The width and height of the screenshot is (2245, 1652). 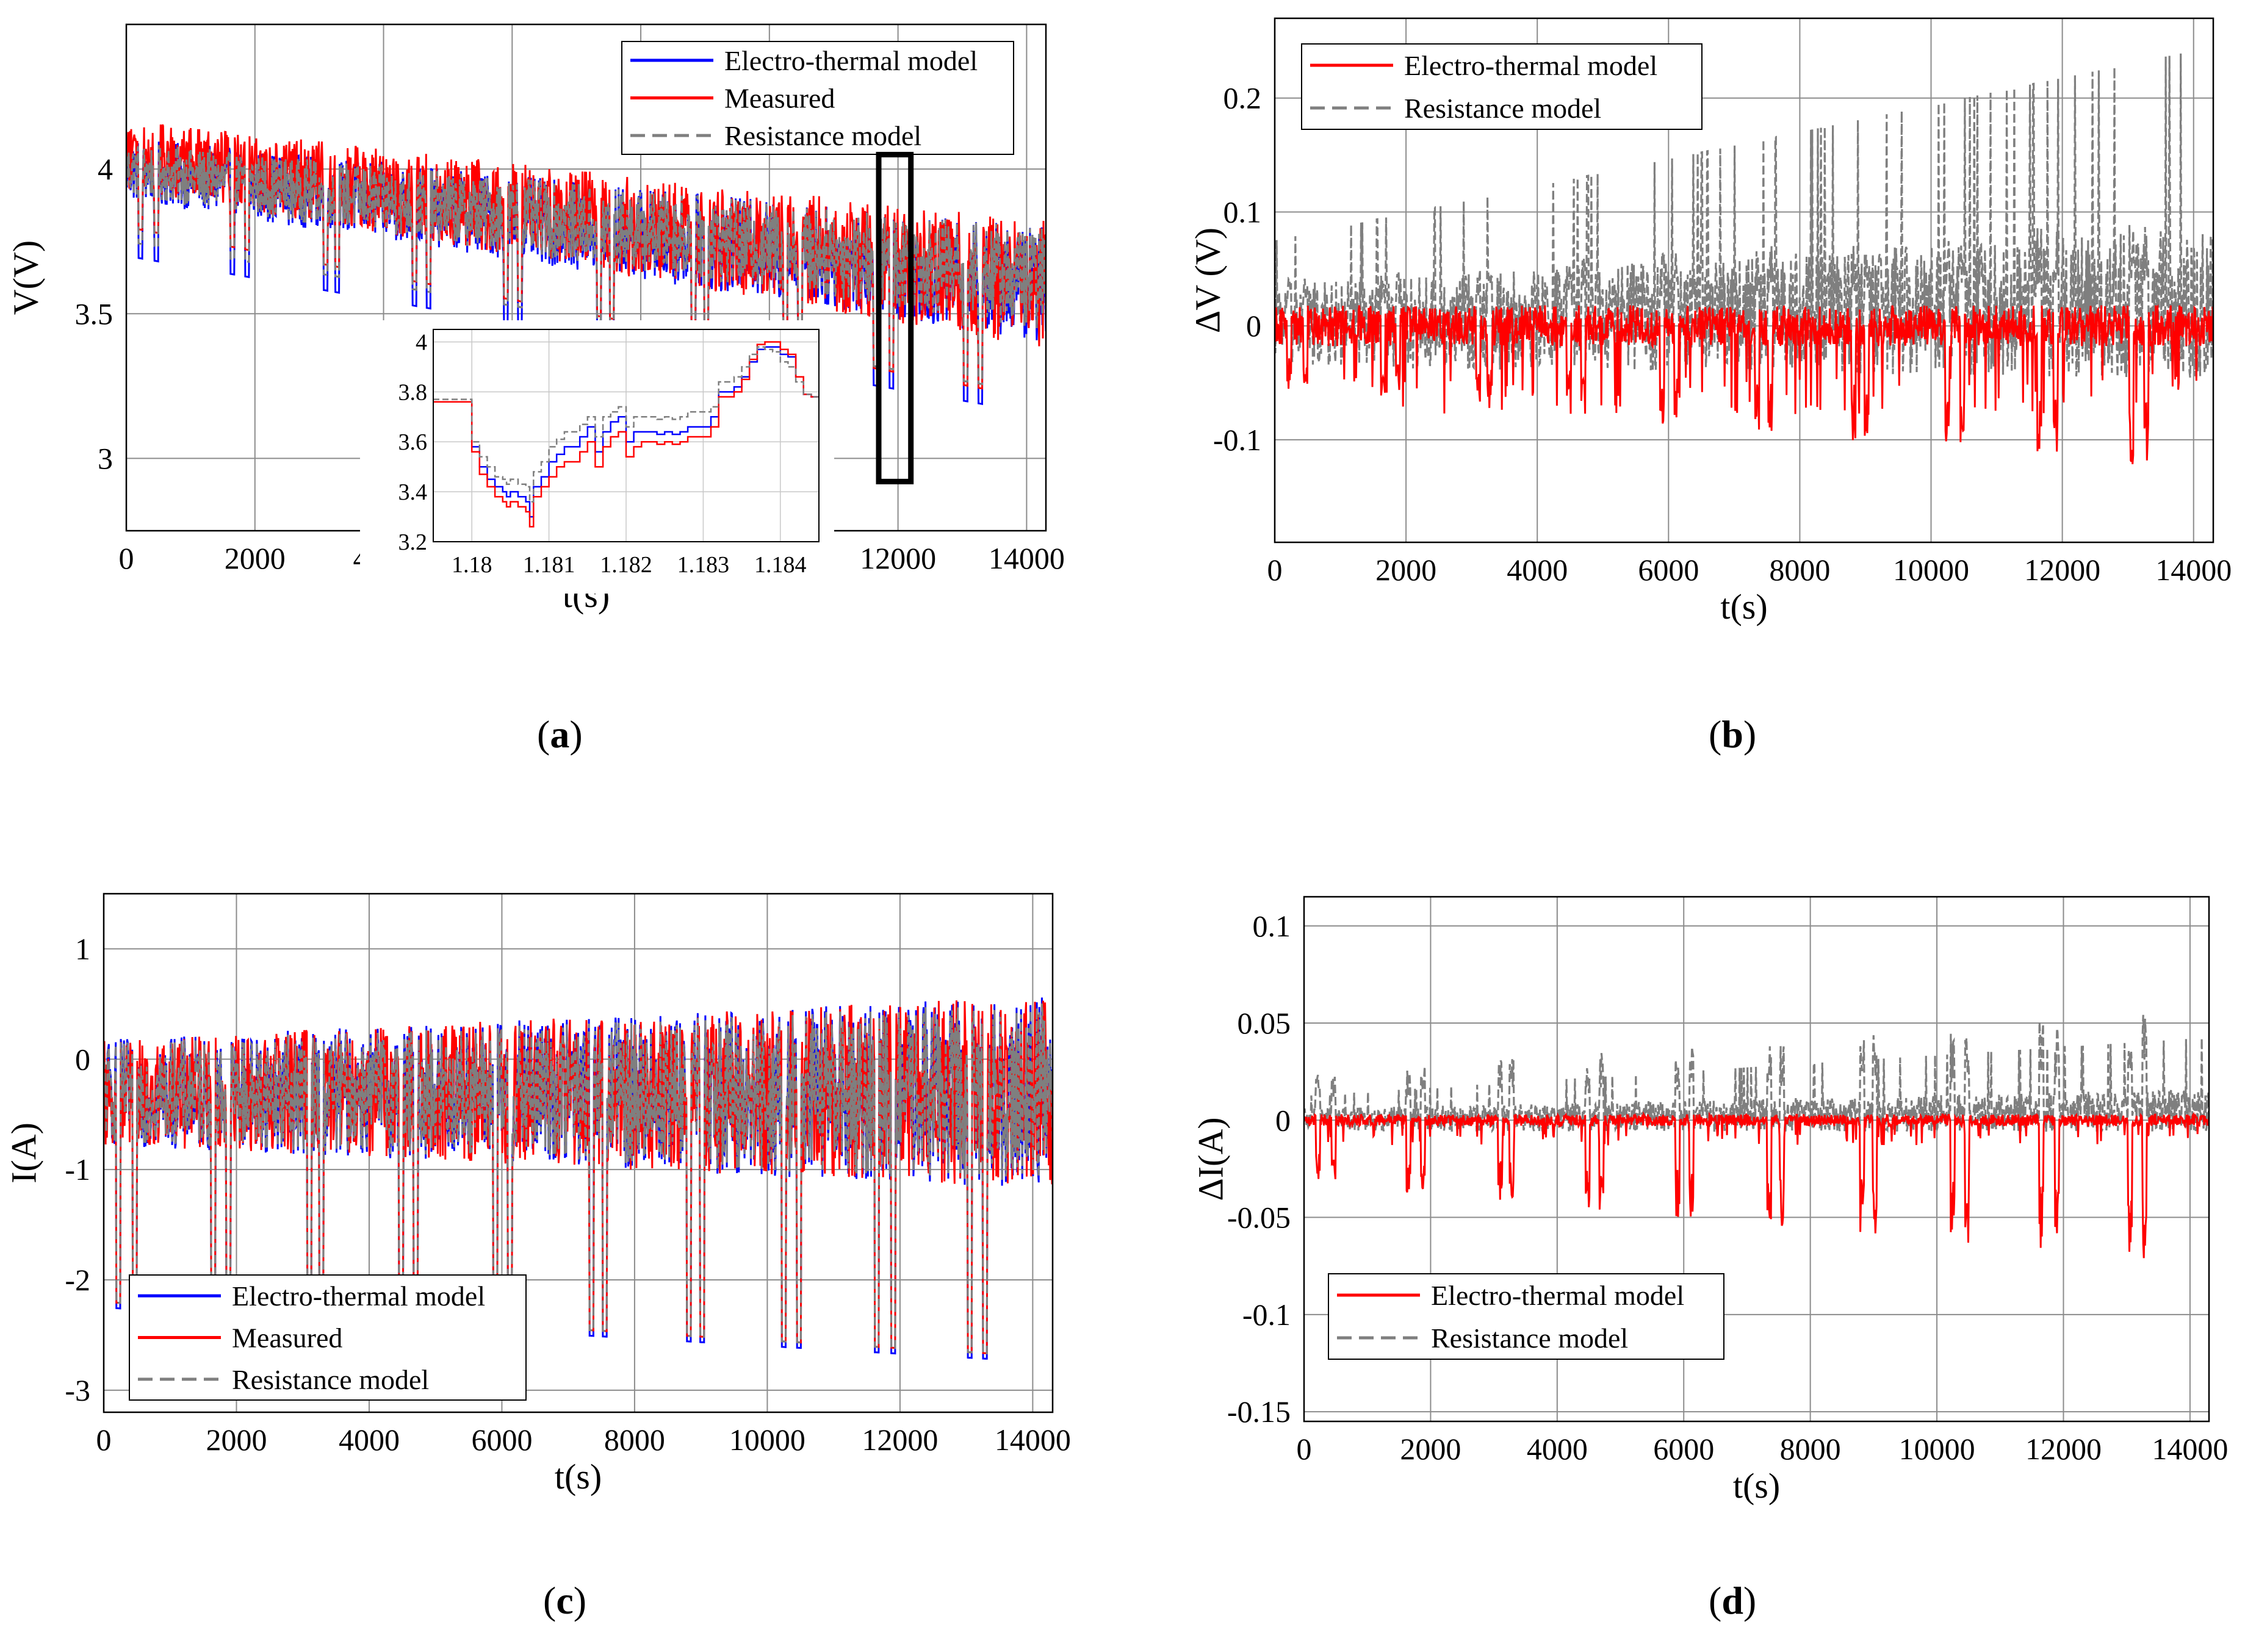 What do you see at coordinates (413, 492) in the screenshot?
I see `inset-y-tick-label: 3.4` at bounding box center [413, 492].